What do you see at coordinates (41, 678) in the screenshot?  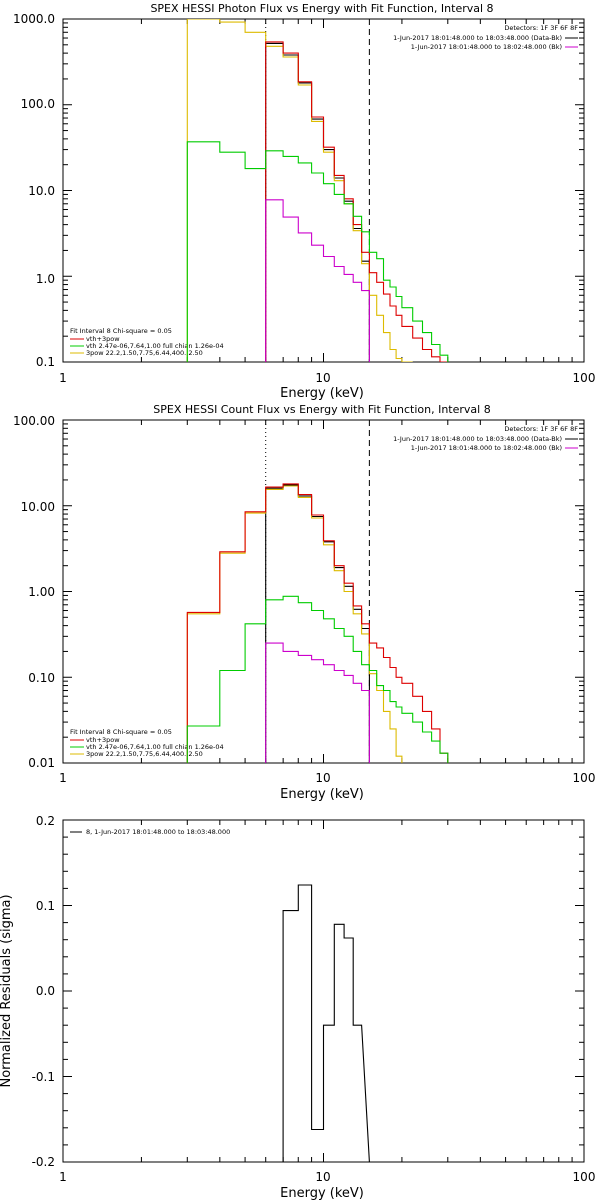 I see `count-flux-ytick-label: 0.10` at bounding box center [41, 678].